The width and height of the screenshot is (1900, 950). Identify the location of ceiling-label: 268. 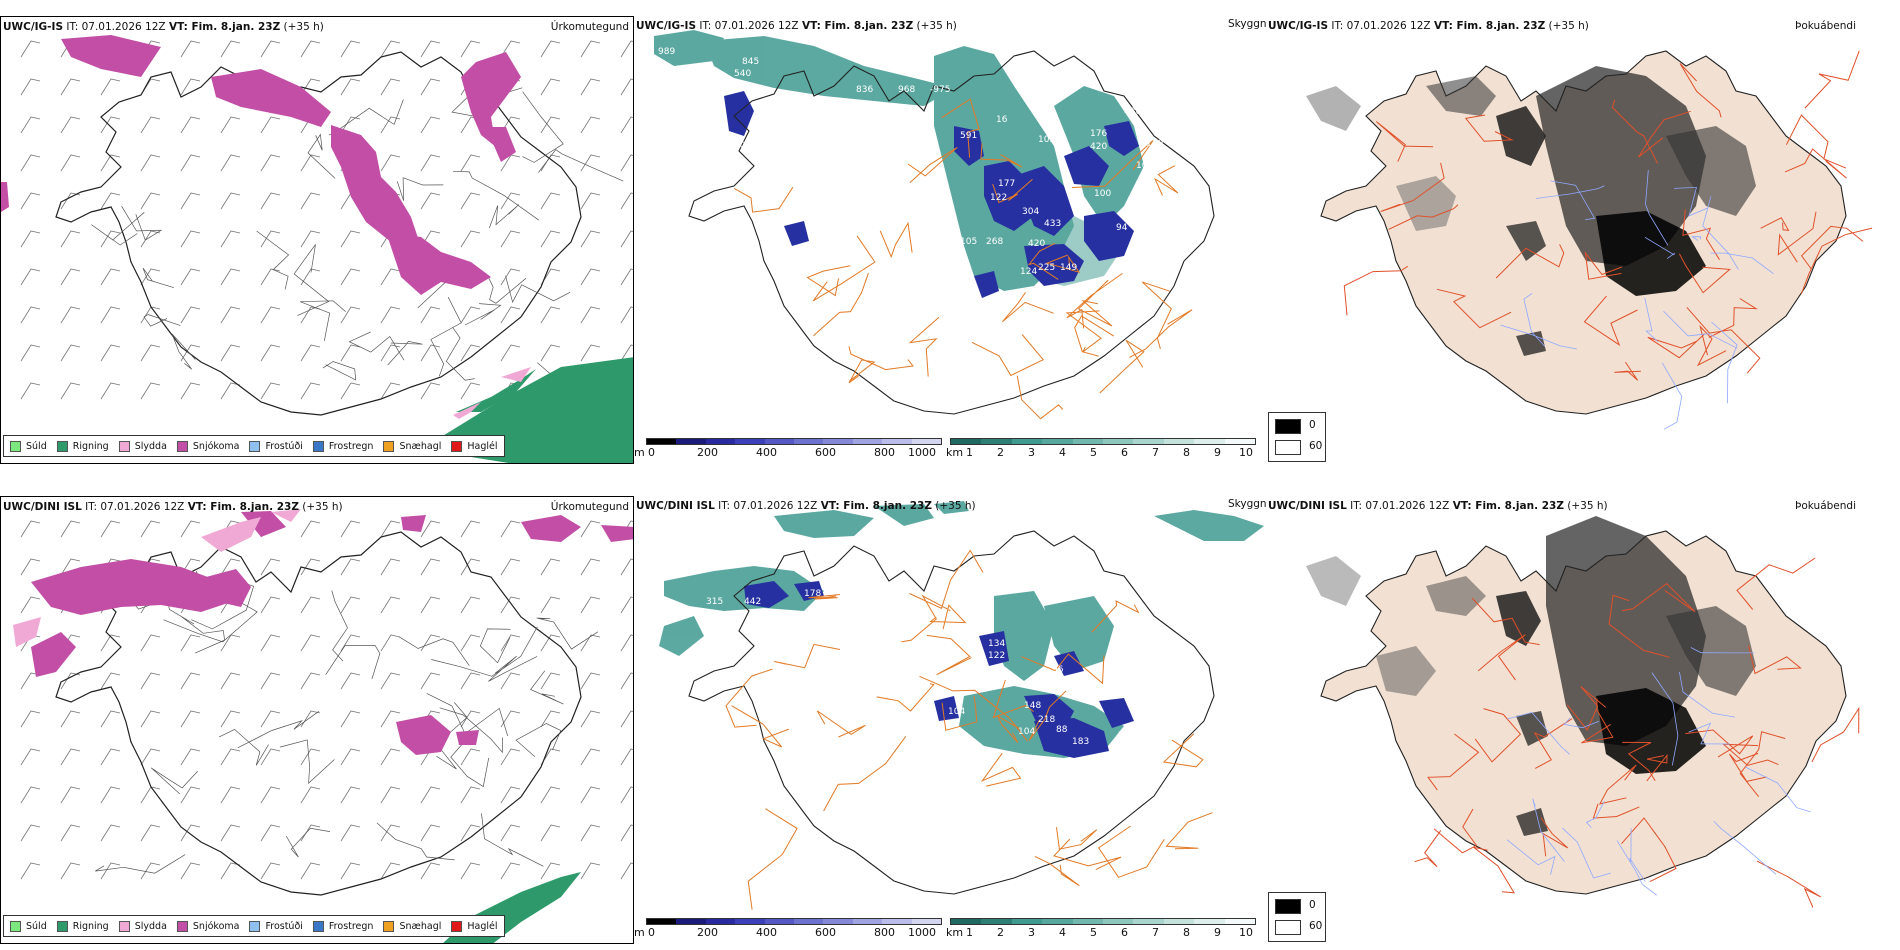
(994, 242).